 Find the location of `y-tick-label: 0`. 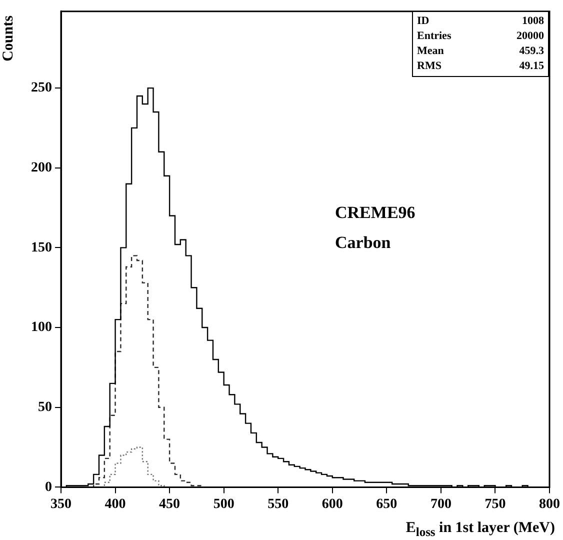

y-tick-label: 0 is located at coordinates (48, 487).